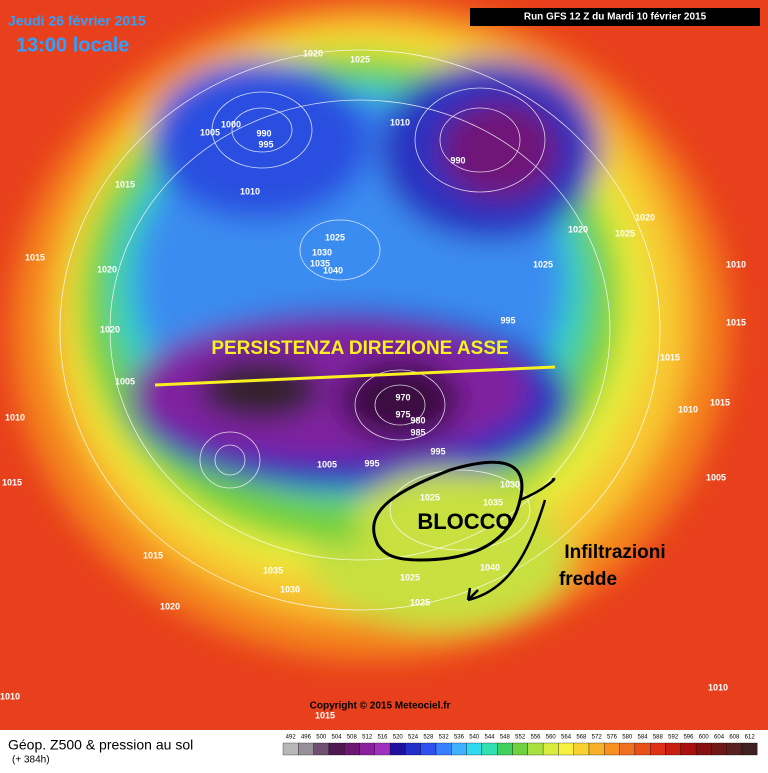  What do you see at coordinates (588, 579) in the screenshot?
I see `cold-annotation: fredde` at bounding box center [588, 579].